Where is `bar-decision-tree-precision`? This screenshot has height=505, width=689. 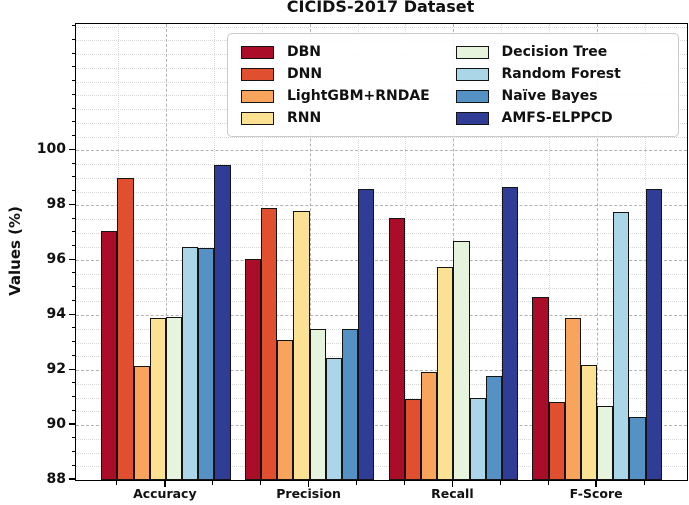
bar-decision-tree-precision is located at coordinates (317, 404).